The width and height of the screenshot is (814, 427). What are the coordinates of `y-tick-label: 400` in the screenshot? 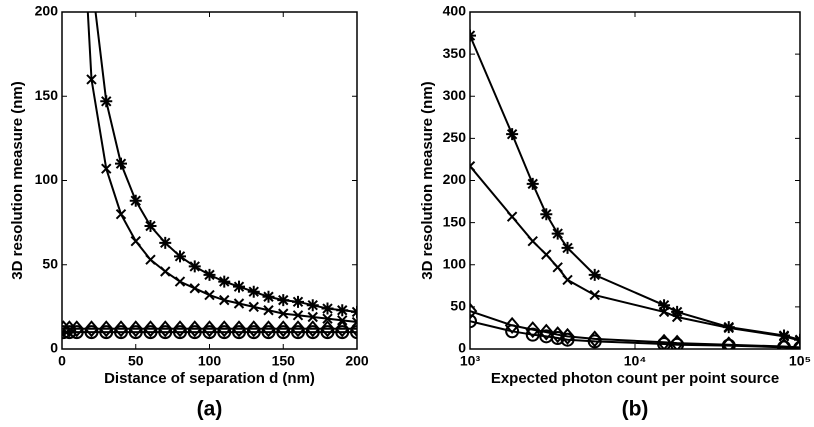 It's located at (455, 11).